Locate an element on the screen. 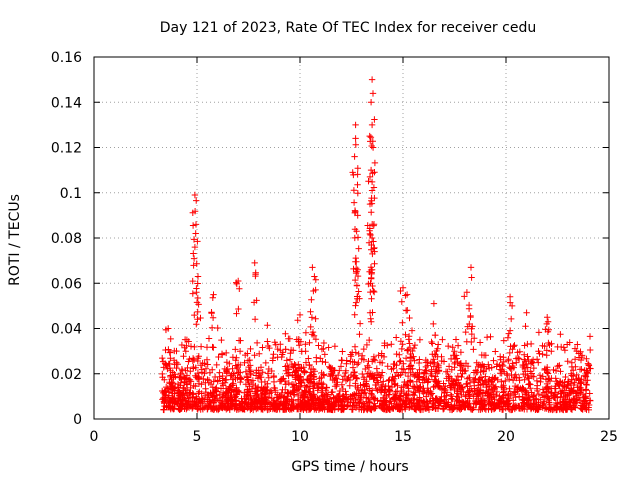 This screenshot has height=480, width=640. x-tick-label: 15 is located at coordinates (403, 437).